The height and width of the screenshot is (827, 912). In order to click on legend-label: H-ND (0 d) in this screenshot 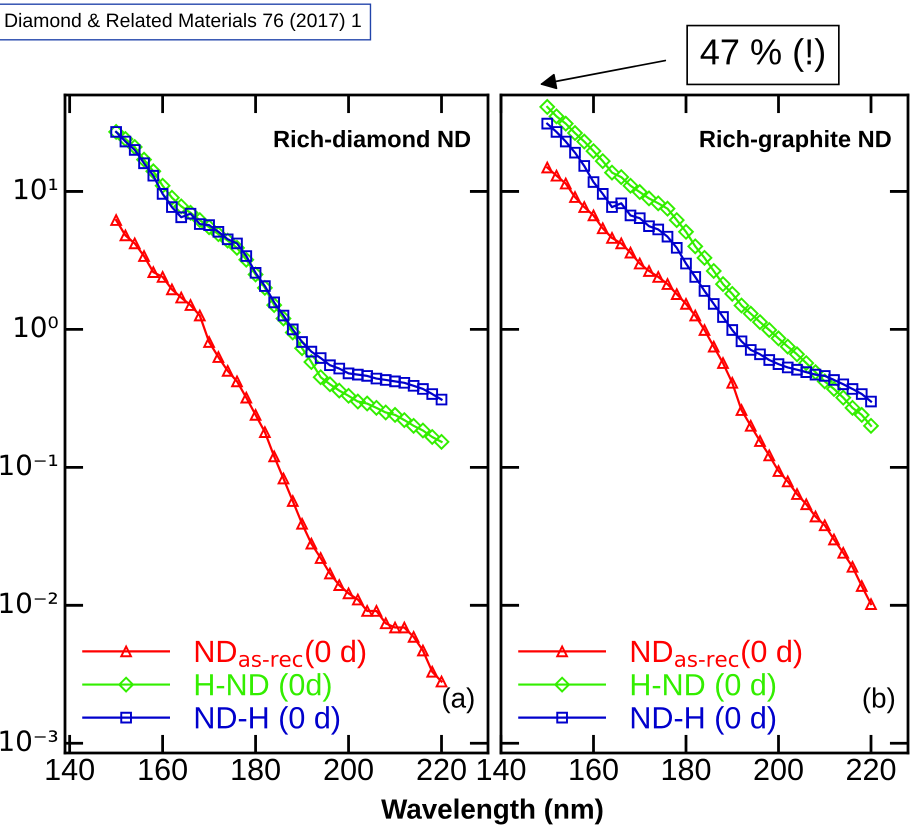, I will do `click(704, 687)`.